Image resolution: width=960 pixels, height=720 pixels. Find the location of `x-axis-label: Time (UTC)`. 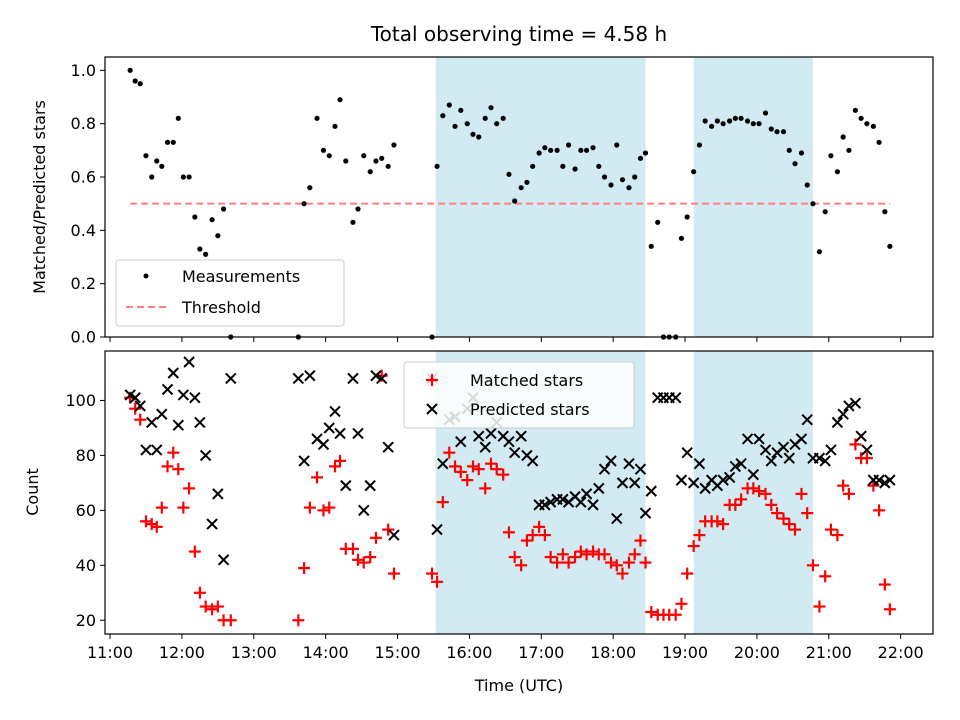

x-axis-label: Time (UTC) is located at coordinates (518, 685).